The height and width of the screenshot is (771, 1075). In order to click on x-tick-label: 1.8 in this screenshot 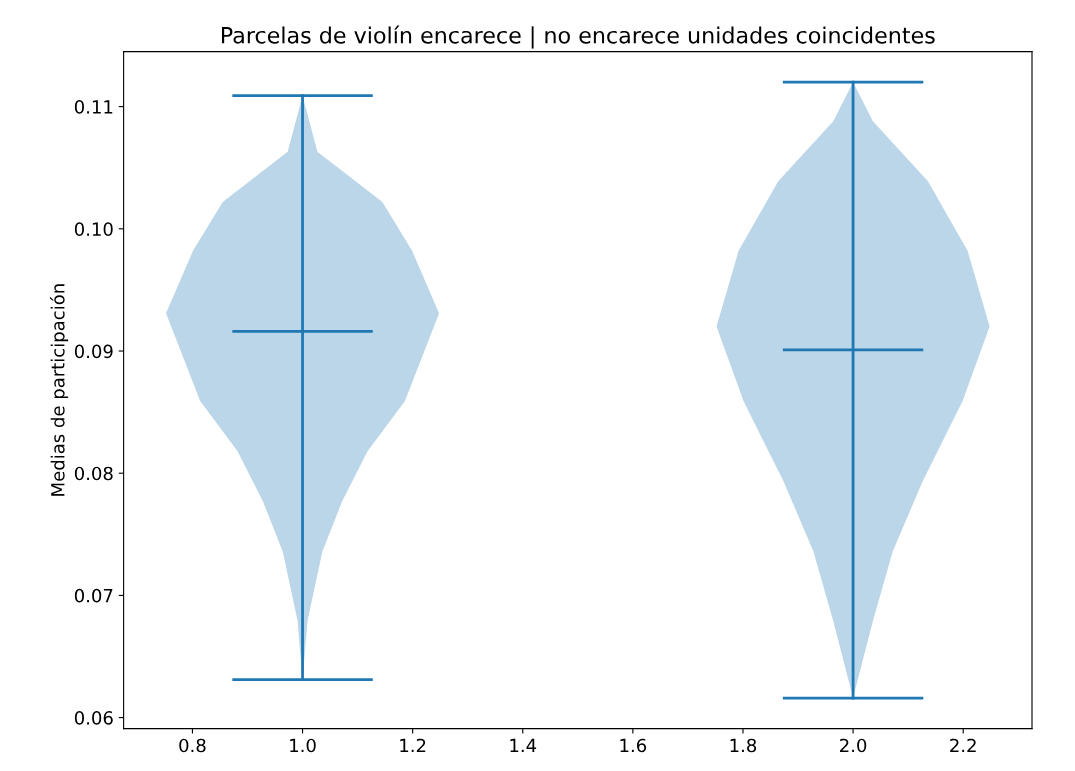, I will do `click(743, 745)`.